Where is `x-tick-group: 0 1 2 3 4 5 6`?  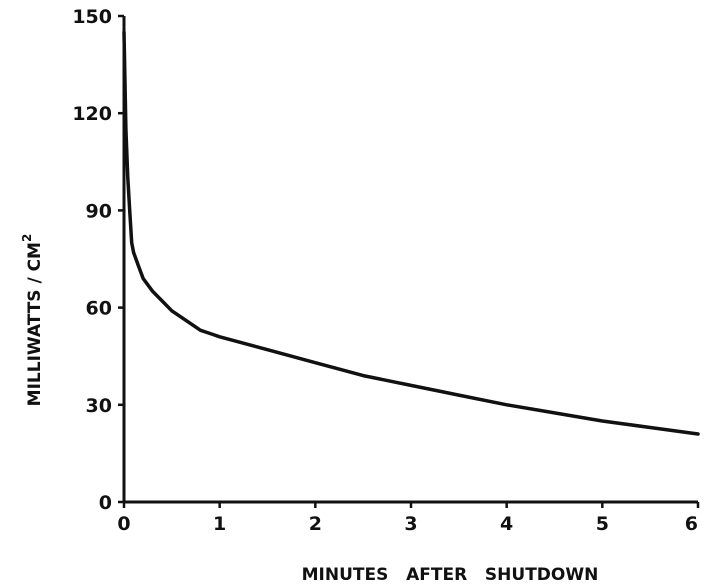 x-tick-group: 0 1 2 3 4 5 6 is located at coordinates (408, 518).